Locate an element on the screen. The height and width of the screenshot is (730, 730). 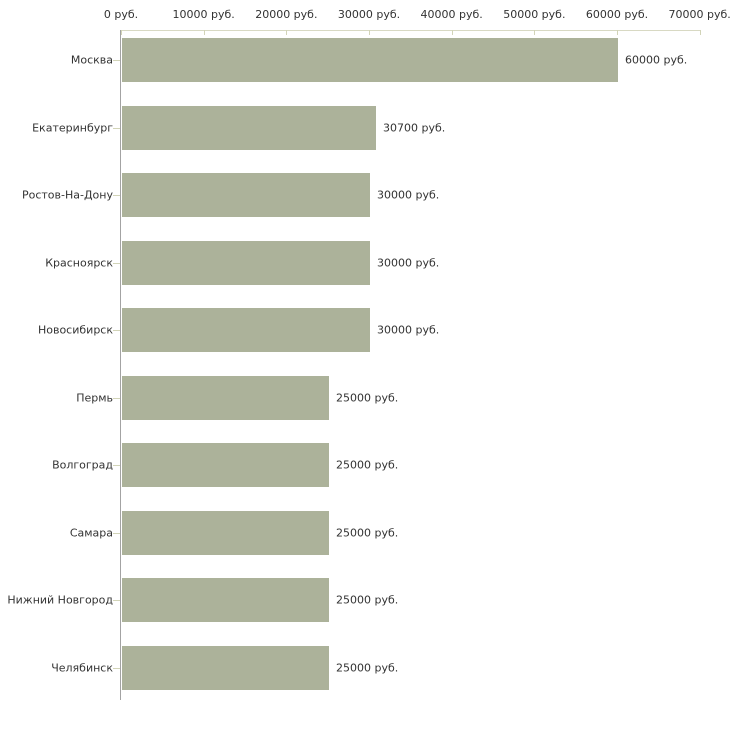
x-tick-label: 30000 руб. is located at coordinates (369, 14).